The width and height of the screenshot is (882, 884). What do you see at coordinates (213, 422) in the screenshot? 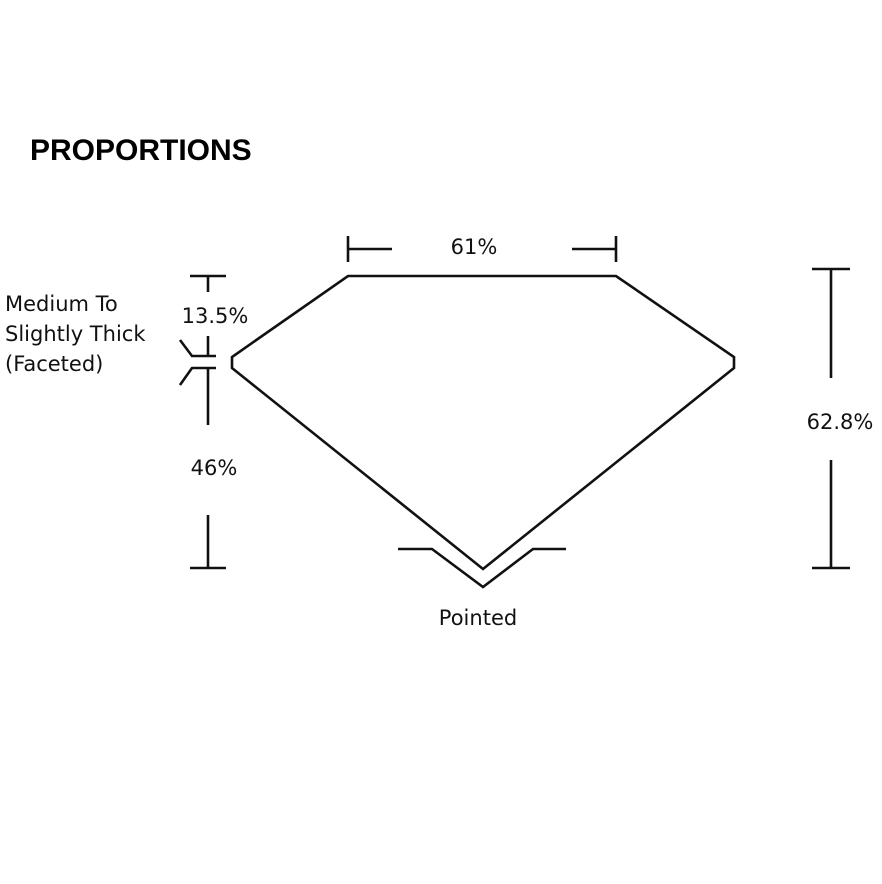
I see `crown-pavilion-dimension: 13.5% 46%` at bounding box center [213, 422].